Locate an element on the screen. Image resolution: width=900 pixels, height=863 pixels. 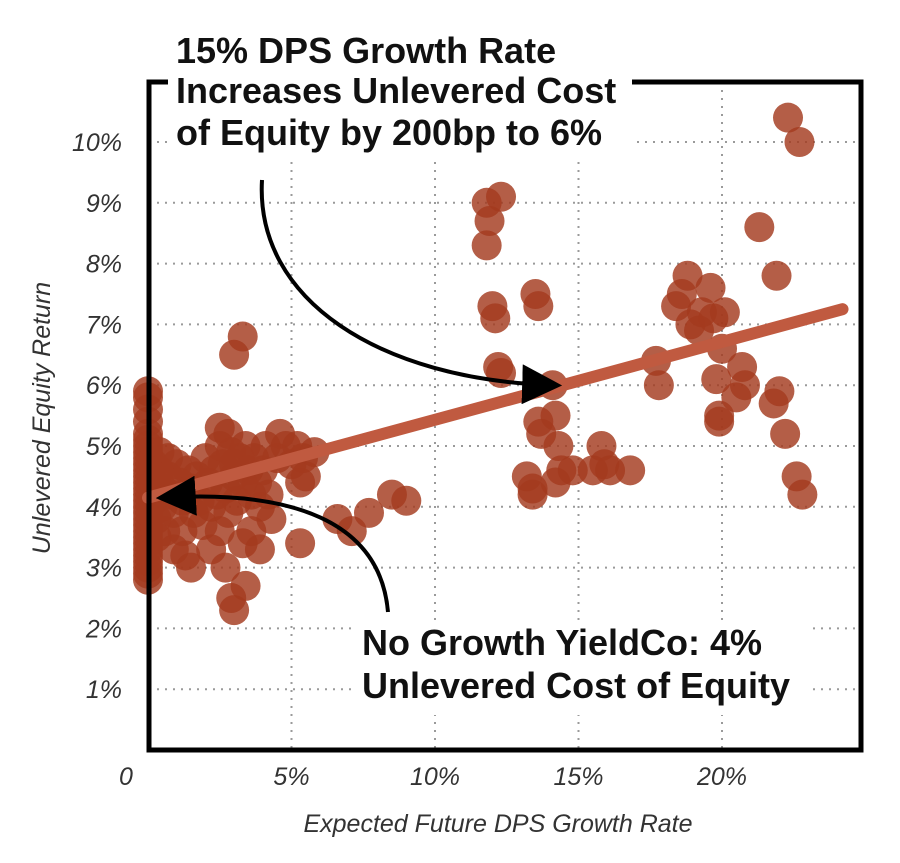
annotation-bottom-arrow is located at coordinates (272, 544).